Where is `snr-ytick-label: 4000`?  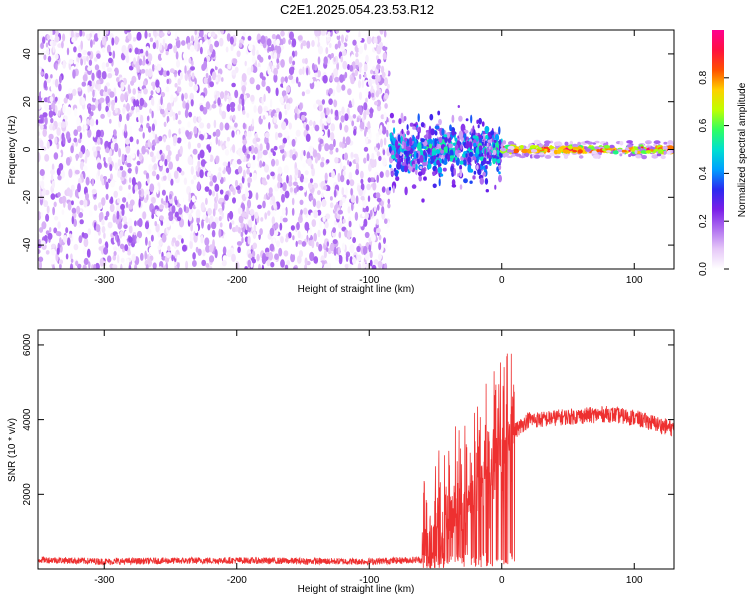 snr-ytick-label: 4000 is located at coordinates (27, 419).